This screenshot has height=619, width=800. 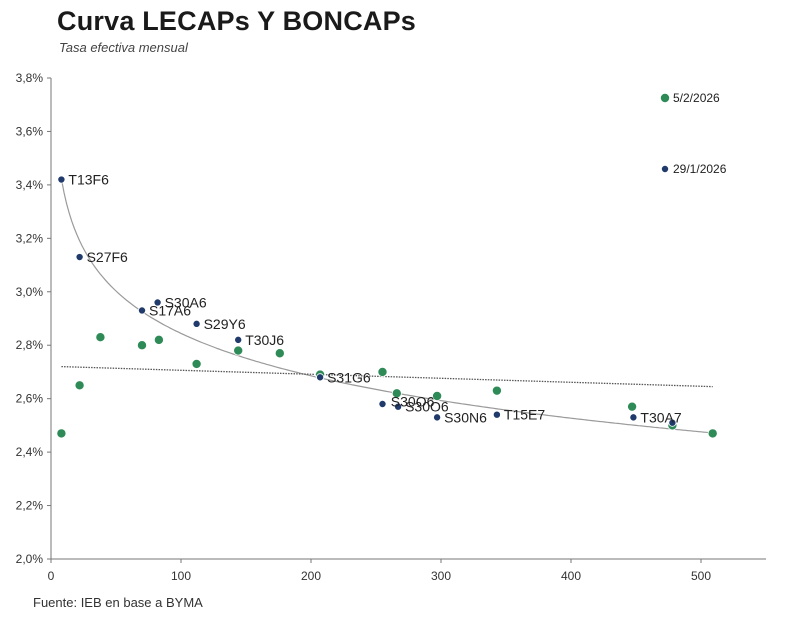 What do you see at coordinates (441, 576) in the screenshot?
I see `x-tick-label: 300` at bounding box center [441, 576].